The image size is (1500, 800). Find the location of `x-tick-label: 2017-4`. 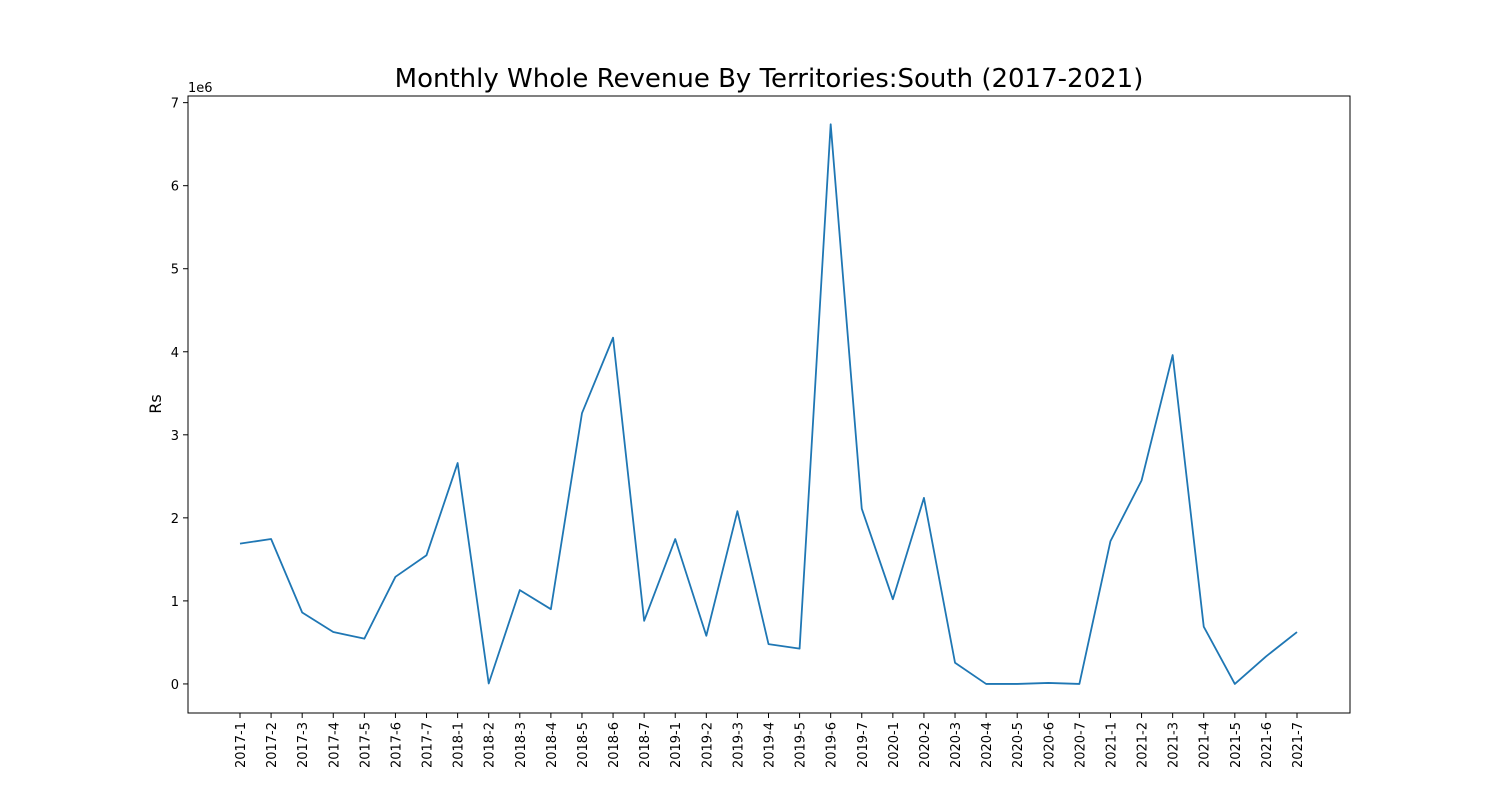

x-tick-label: 2017-4 is located at coordinates (334, 745).